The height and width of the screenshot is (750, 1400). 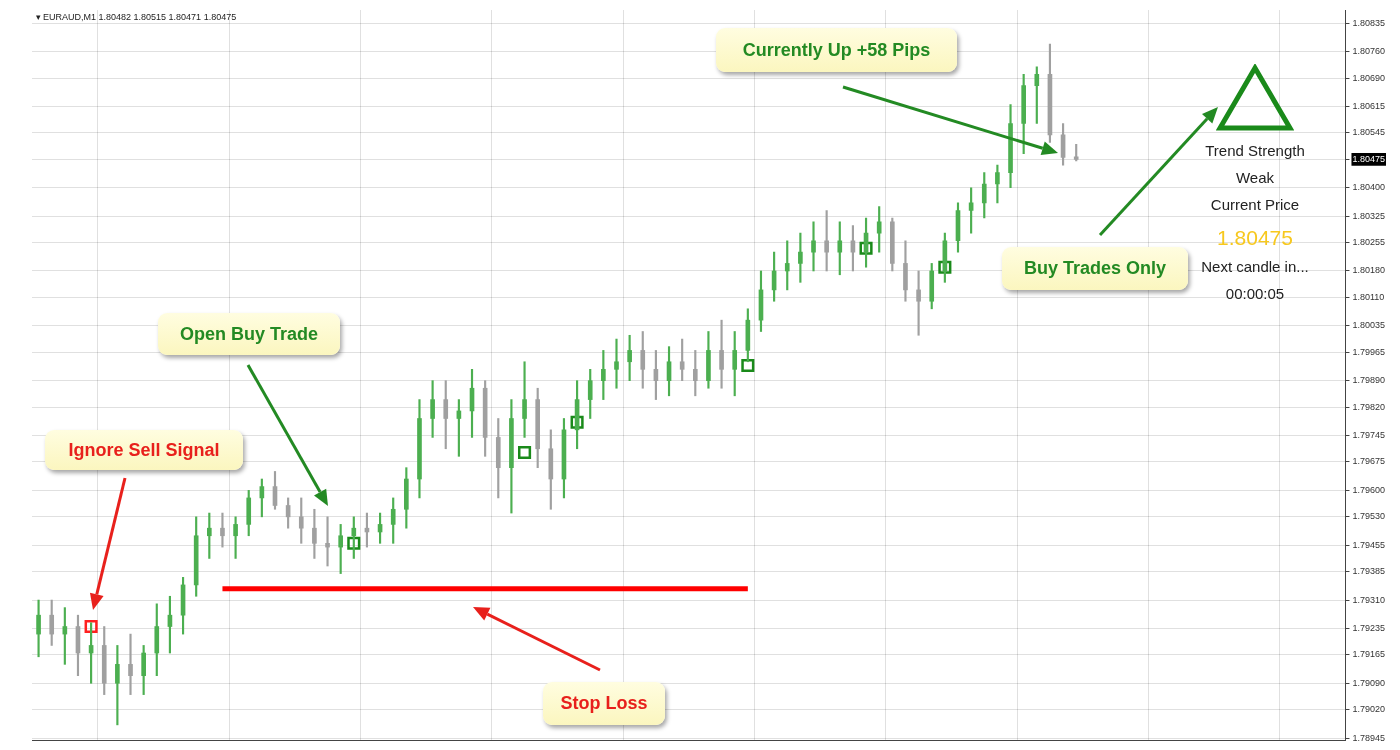 What do you see at coordinates (1369, 105) in the screenshot?
I see `y-tick-label: 1.80615` at bounding box center [1369, 105].